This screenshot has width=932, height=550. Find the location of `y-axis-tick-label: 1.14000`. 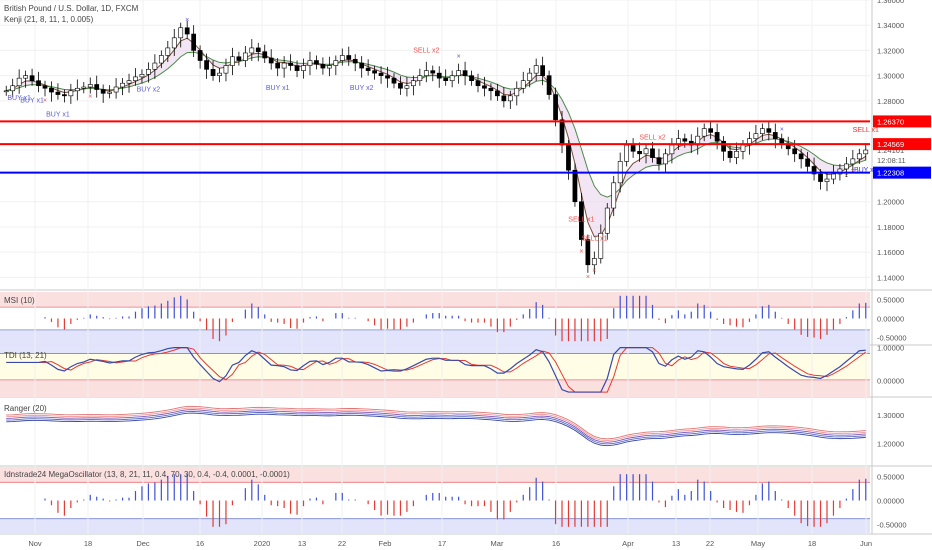

y-axis-tick-label: 1.14000 is located at coordinates (890, 277).